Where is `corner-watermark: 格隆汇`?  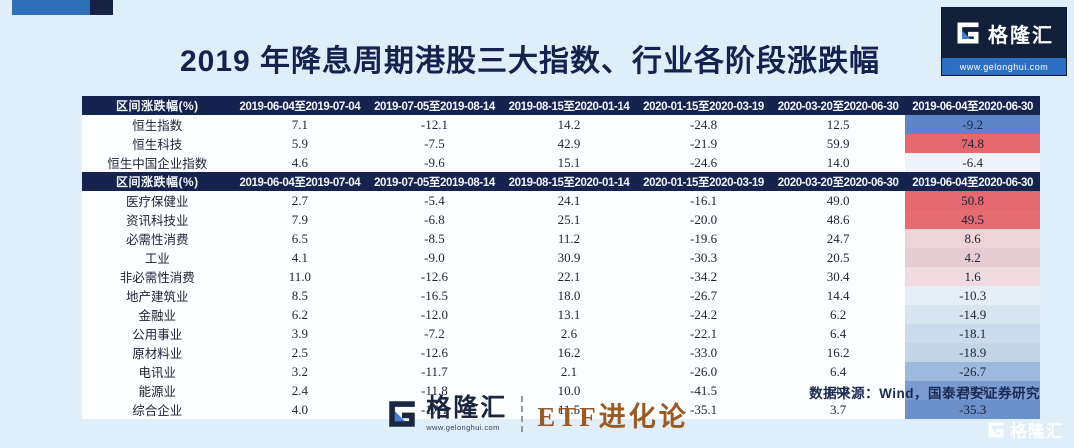
corner-watermark: 格隆汇 is located at coordinates (1025, 429).